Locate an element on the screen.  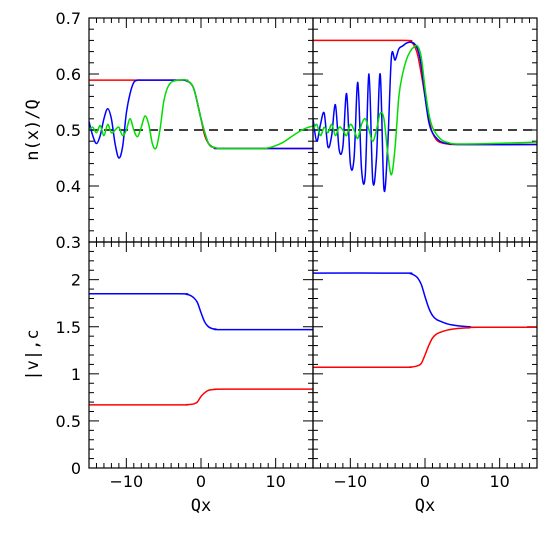
y-tick-label: 1.5 is located at coordinates (68, 327).